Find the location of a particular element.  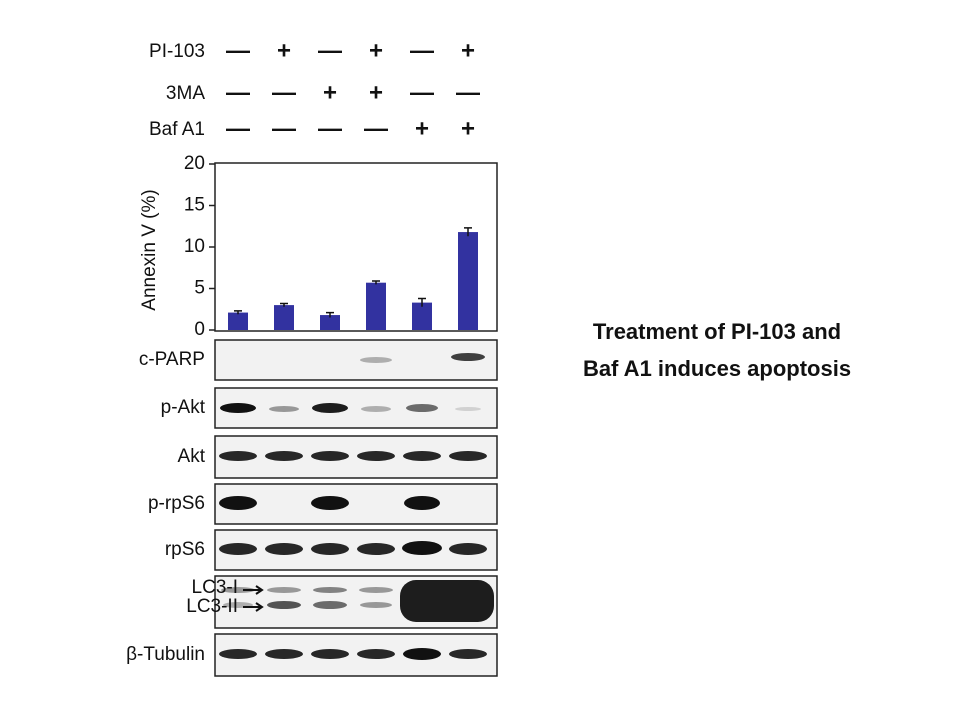

y-tick-label: 15 is located at coordinates (194, 205).